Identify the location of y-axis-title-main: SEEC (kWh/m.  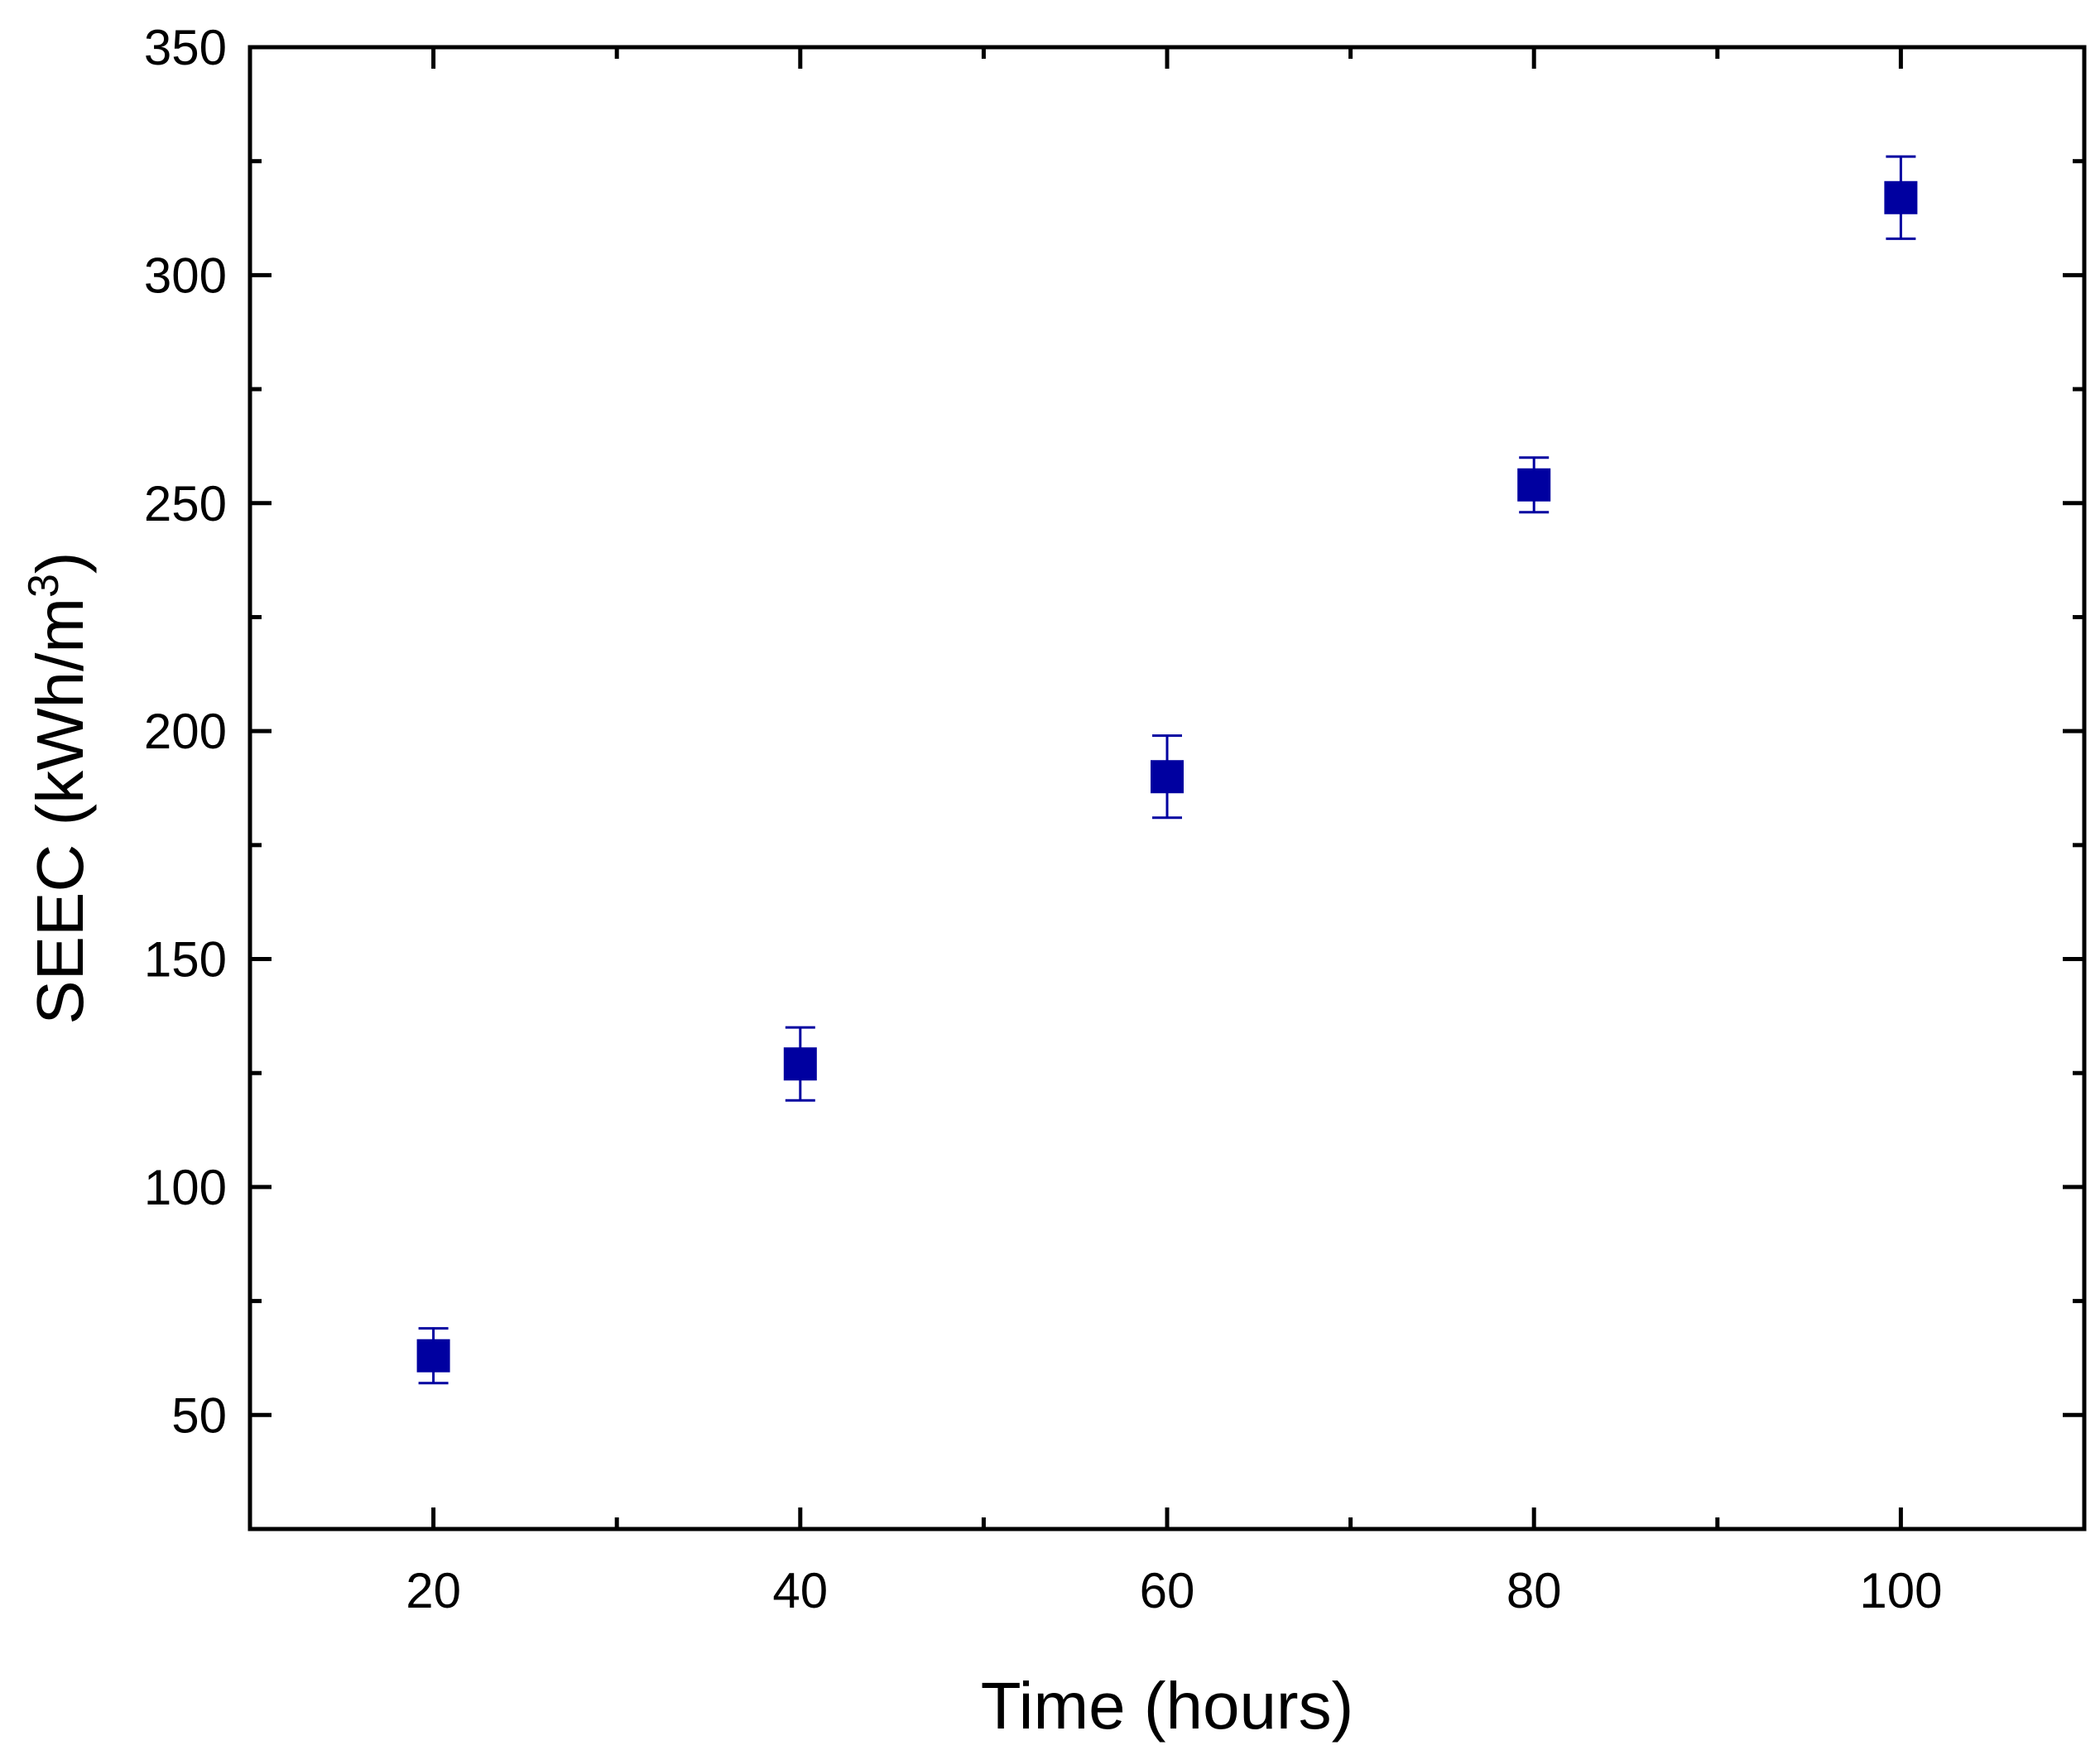
(60, 811).